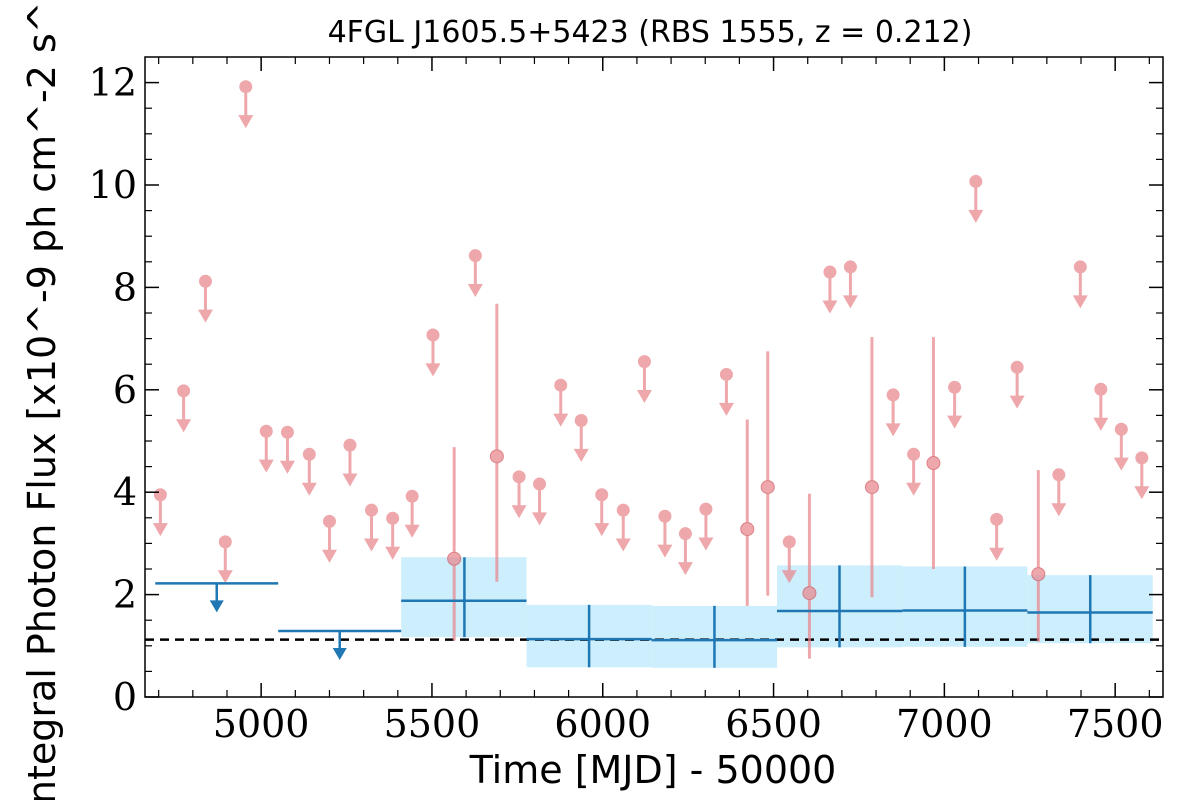  Describe the element at coordinates (113, 185) in the screenshot. I see `y-tick-label: 10` at that location.